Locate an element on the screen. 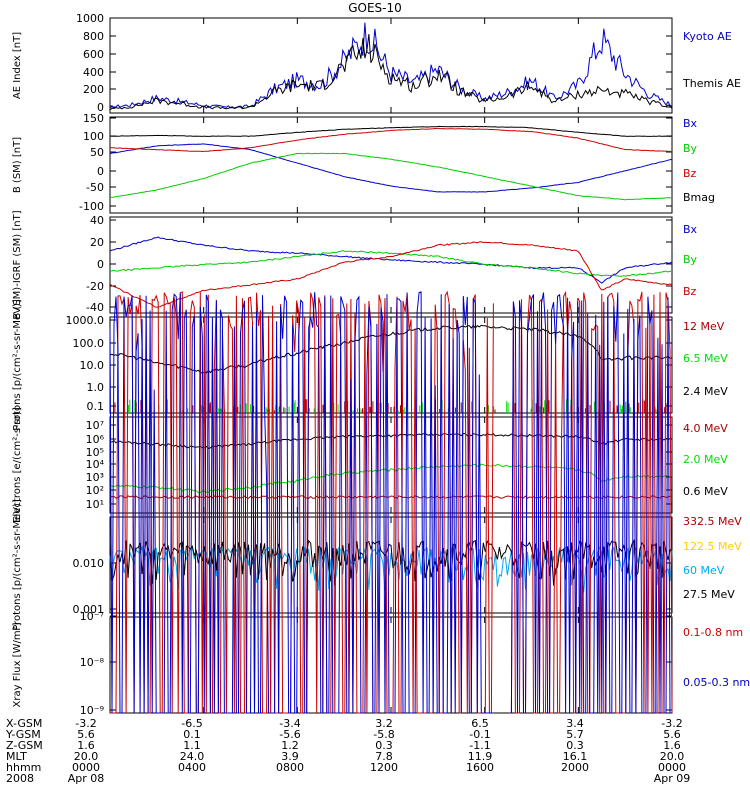  ephemeris-value: -3.4 is located at coordinates (289, 723).